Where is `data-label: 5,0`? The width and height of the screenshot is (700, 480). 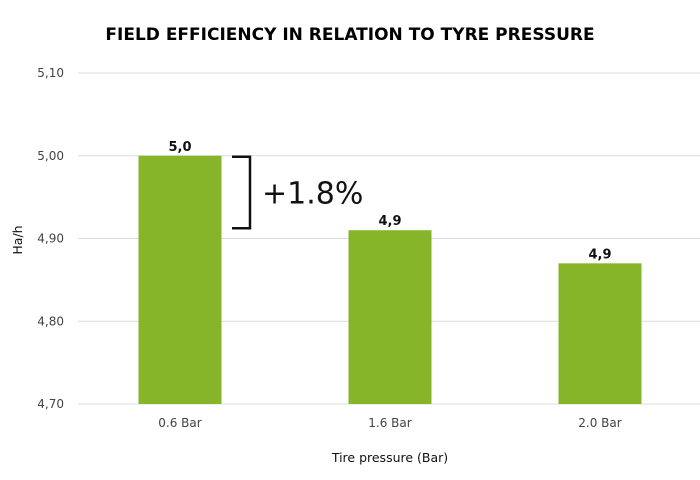
data-label: 5,0 is located at coordinates (179, 147).